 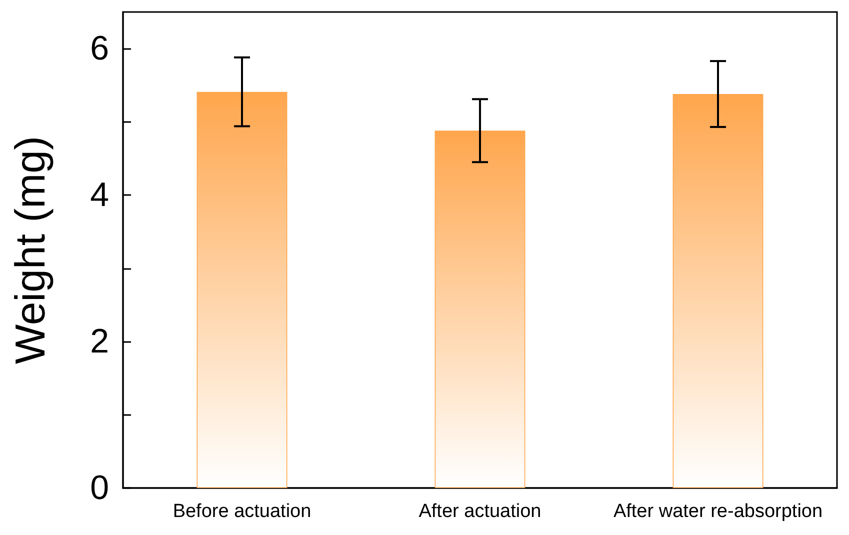 What do you see at coordinates (99, 195) in the screenshot?
I see `y-tick-label: 4` at bounding box center [99, 195].